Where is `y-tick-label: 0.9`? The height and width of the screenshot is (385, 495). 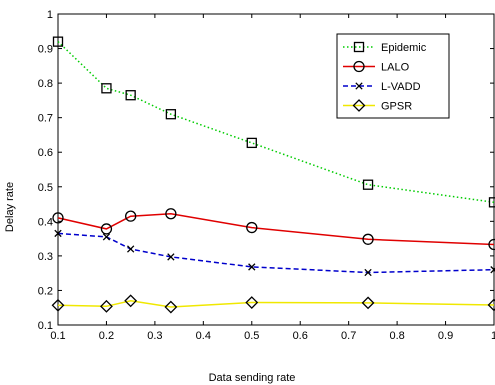
y-tick-label: 0.9 is located at coordinates (45, 50).